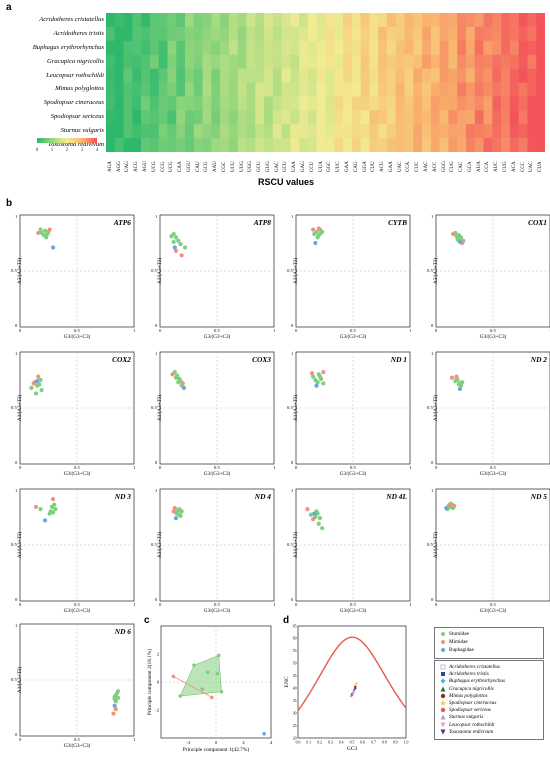  I want to click on heatmap-row-label: Toxostoma redivivum, so click(75, 145).